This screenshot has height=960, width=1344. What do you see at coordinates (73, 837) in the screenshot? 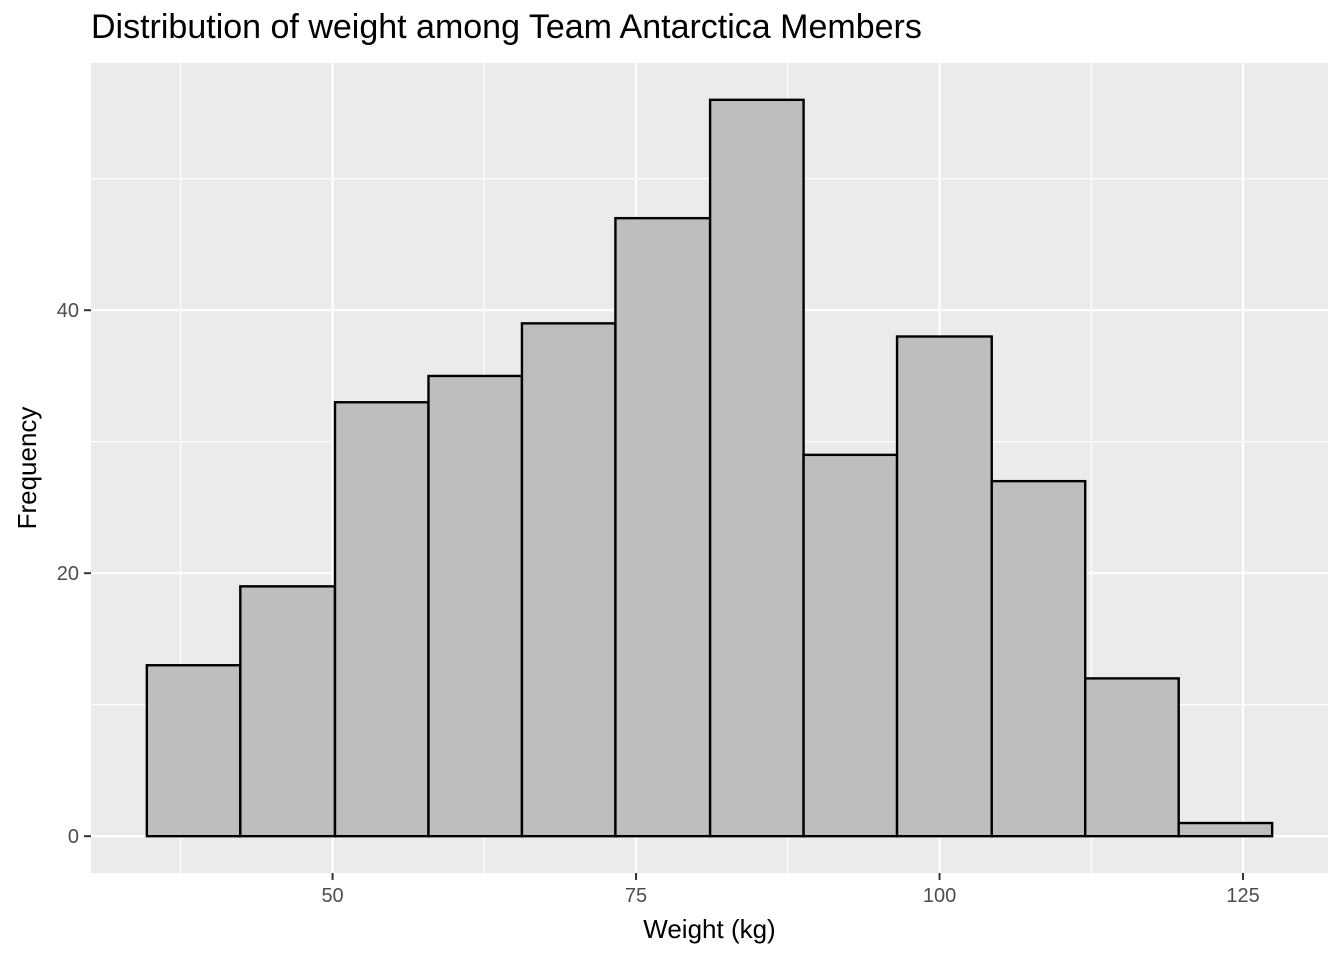
I see `y-tick-label: 0` at bounding box center [73, 837].